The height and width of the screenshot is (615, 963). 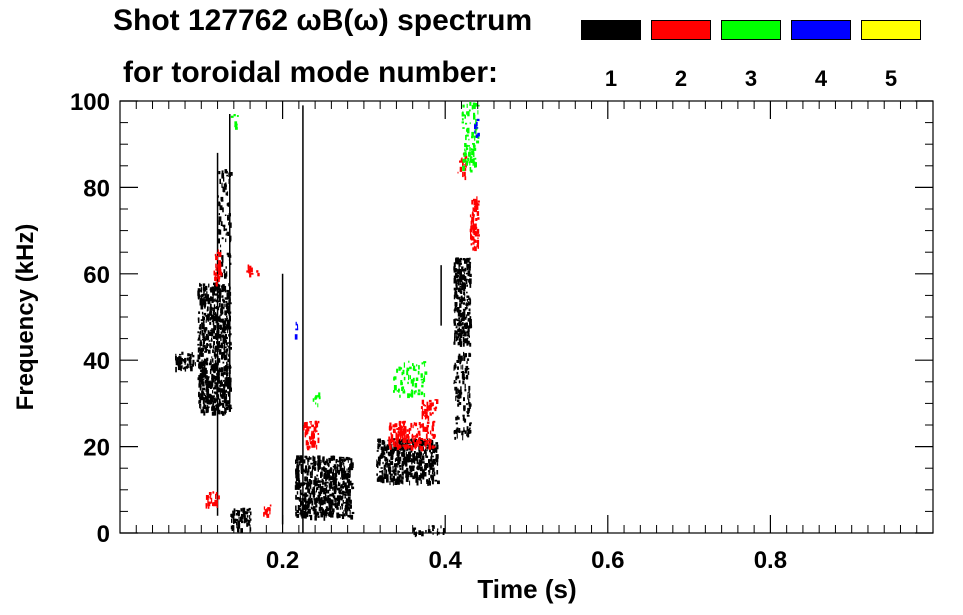 What do you see at coordinates (282, 560) in the screenshot?
I see `x-tick-label: 0.2` at bounding box center [282, 560].